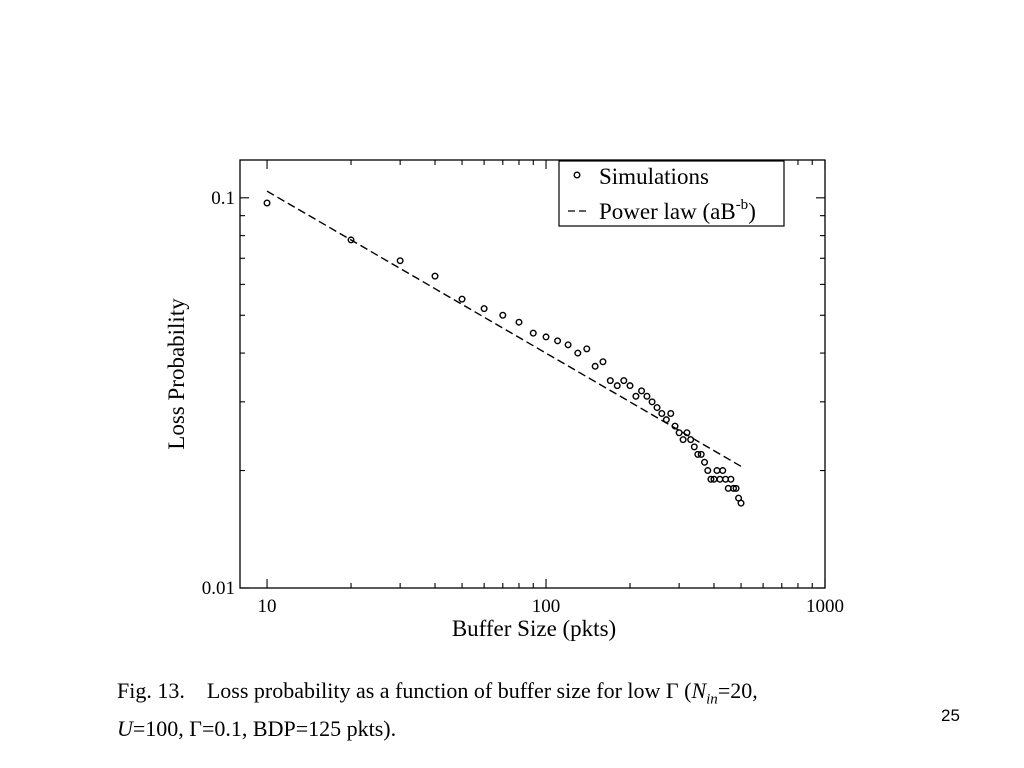 Image resolution: width=1024 pixels, height=768 pixels. I want to click on x-tick-label: 1000, so click(825, 606).